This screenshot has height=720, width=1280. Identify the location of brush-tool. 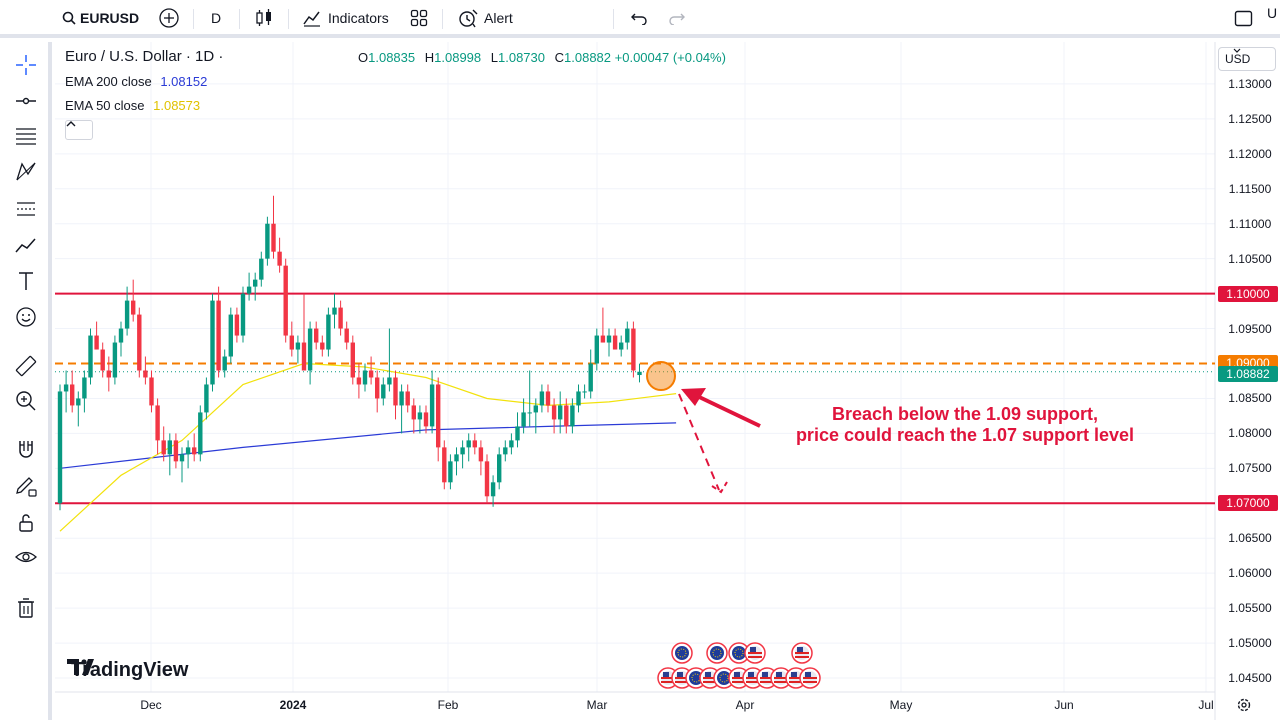
(26, 245).